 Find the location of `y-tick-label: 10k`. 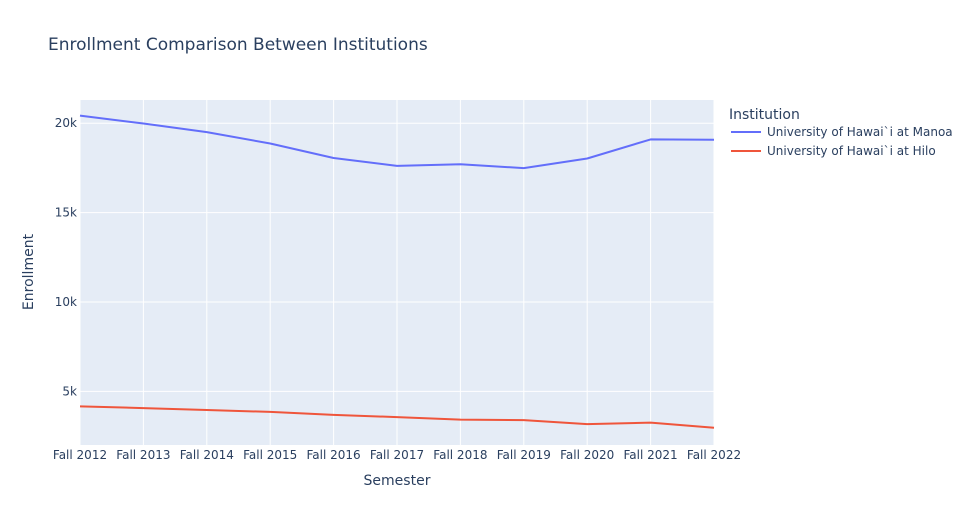

y-tick-label: 10k is located at coordinates (66, 302).